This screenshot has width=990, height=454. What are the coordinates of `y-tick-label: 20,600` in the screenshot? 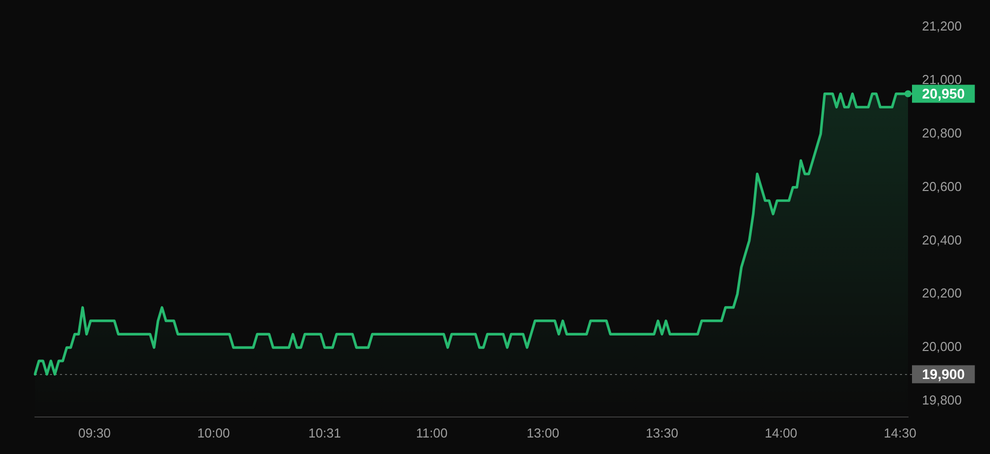 It's located at (942, 186).